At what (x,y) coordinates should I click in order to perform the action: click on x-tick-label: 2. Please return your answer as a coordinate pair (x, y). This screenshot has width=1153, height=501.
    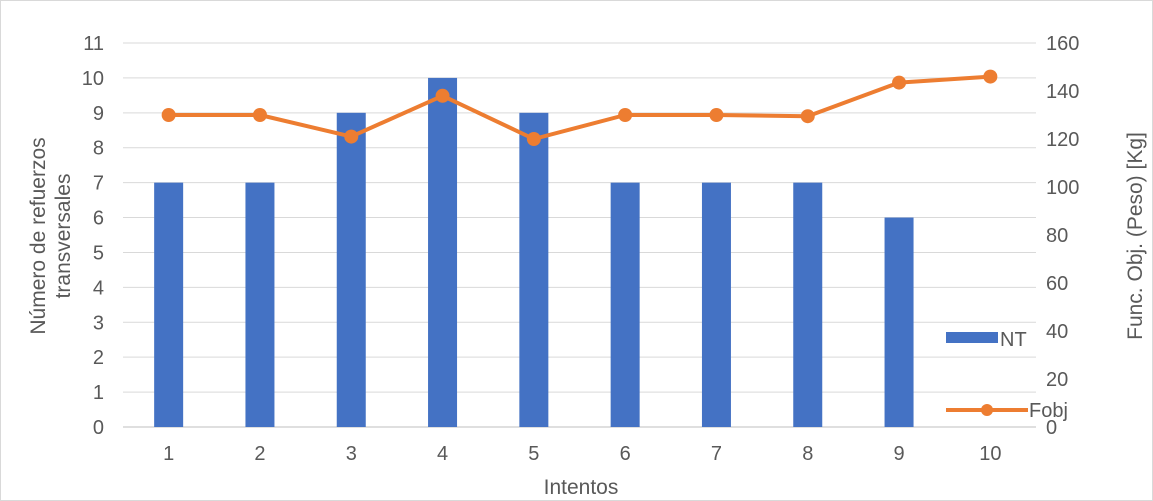
    Looking at the image, I should click on (259, 454).